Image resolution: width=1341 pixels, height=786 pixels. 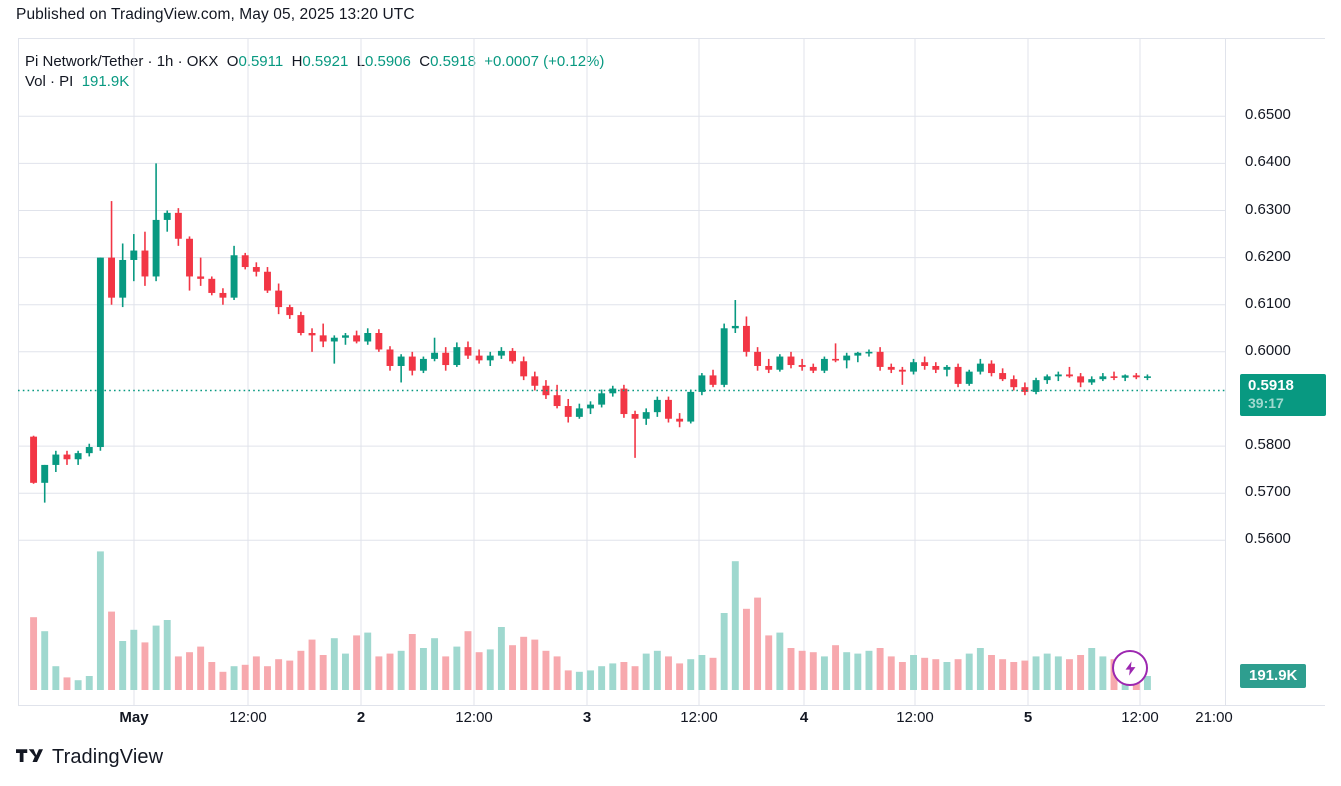 What do you see at coordinates (1273, 676) in the screenshot?
I see `volume-value-badge: 191.9K` at bounding box center [1273, 676].